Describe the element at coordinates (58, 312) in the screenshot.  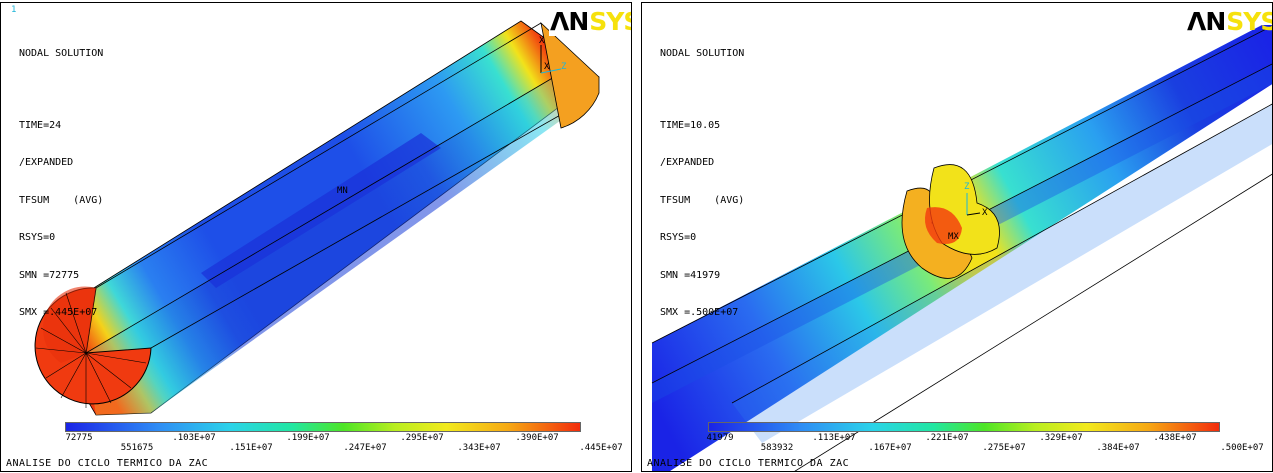
I see `info-line-smx: SMX =.445E+07` at that location.